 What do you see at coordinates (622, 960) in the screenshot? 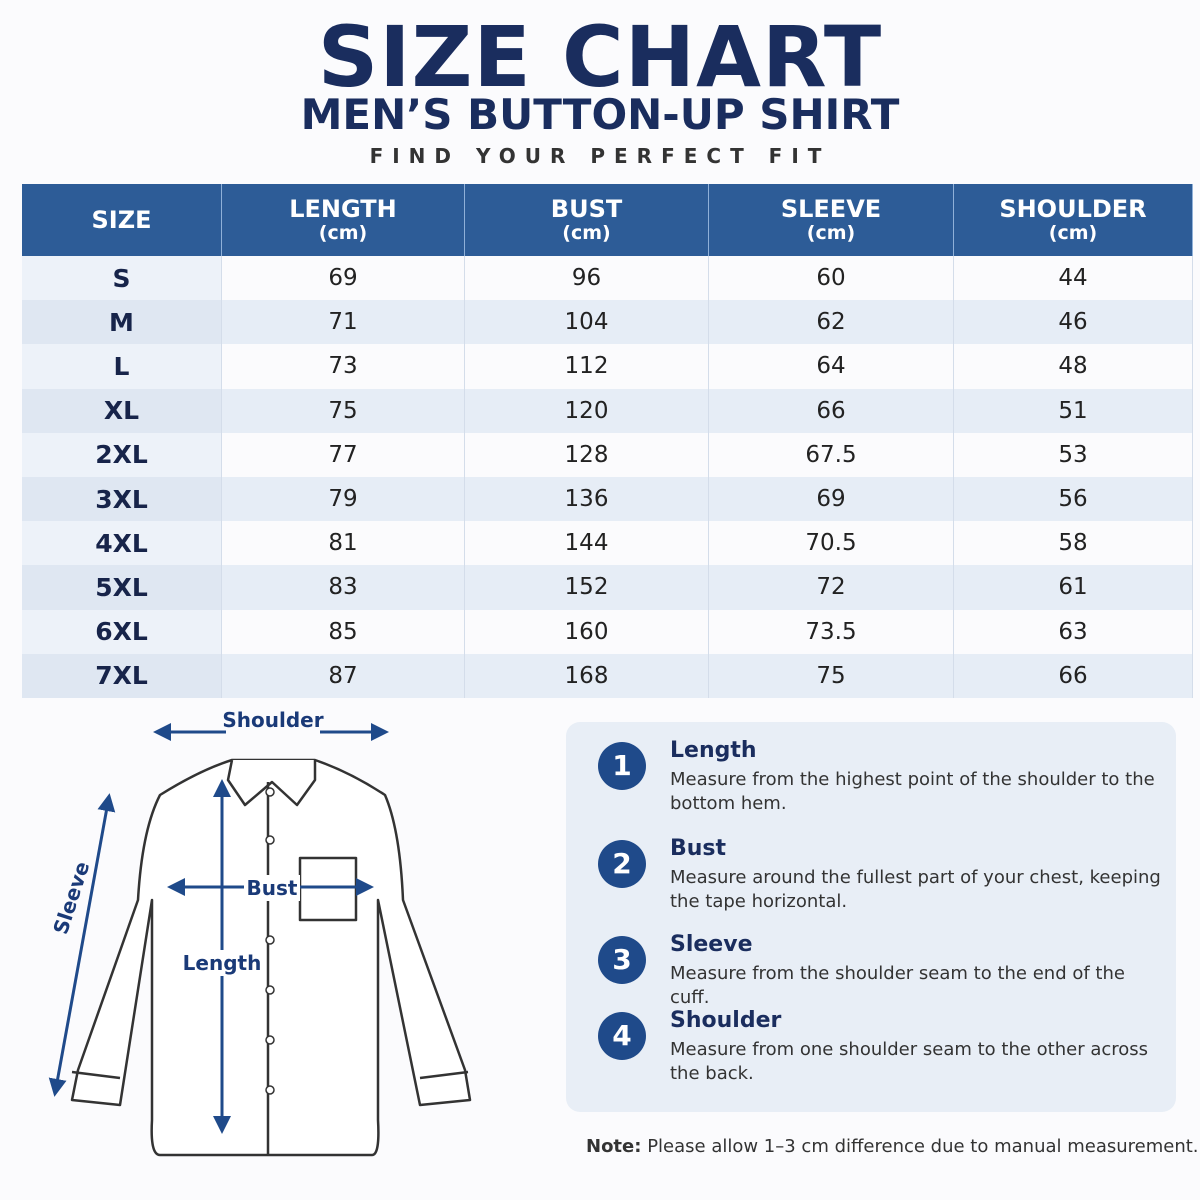
I see `step-number: 3` at bounding box center [622, 960].